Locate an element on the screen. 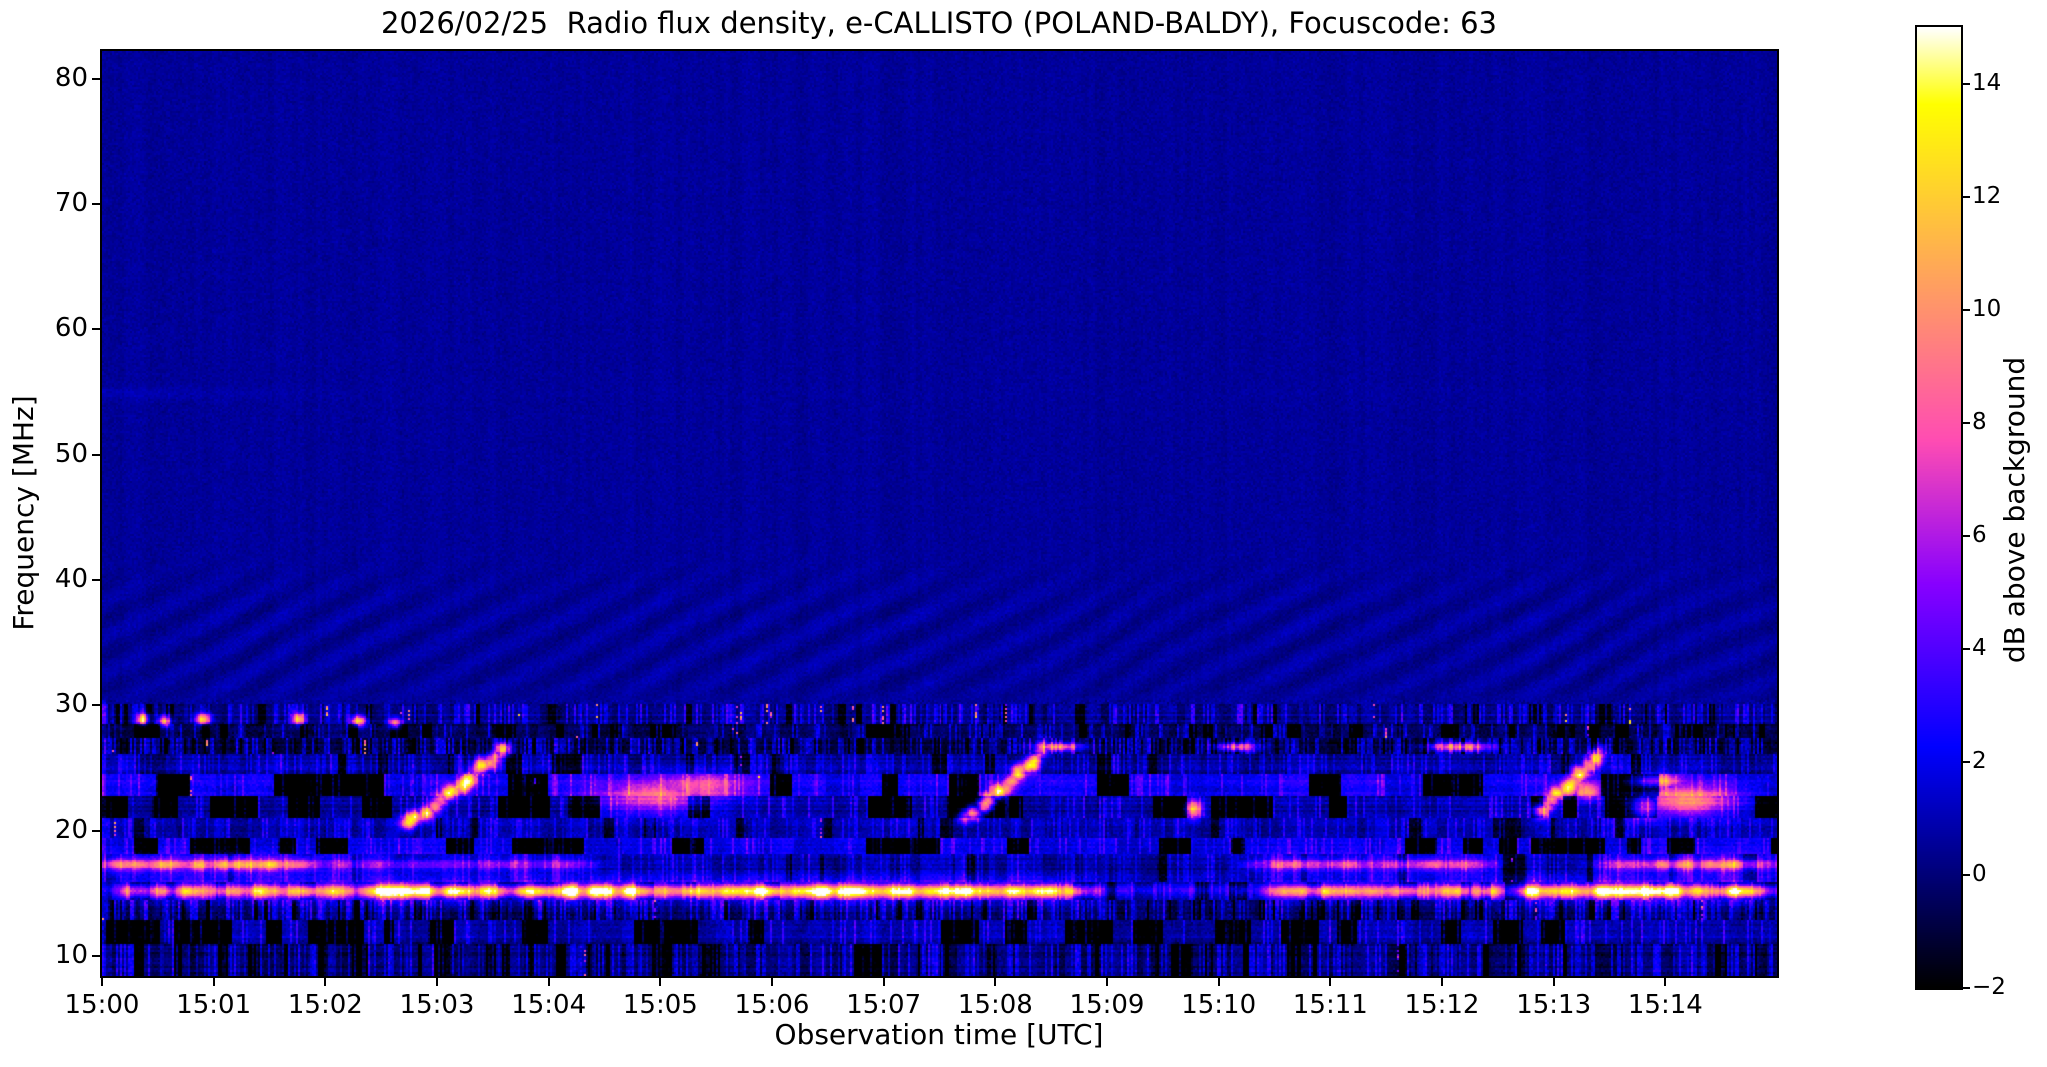 The height and width of the screenshot is (1067, 2047). y-tick-label: 20 is located at coordinates (71, 829).